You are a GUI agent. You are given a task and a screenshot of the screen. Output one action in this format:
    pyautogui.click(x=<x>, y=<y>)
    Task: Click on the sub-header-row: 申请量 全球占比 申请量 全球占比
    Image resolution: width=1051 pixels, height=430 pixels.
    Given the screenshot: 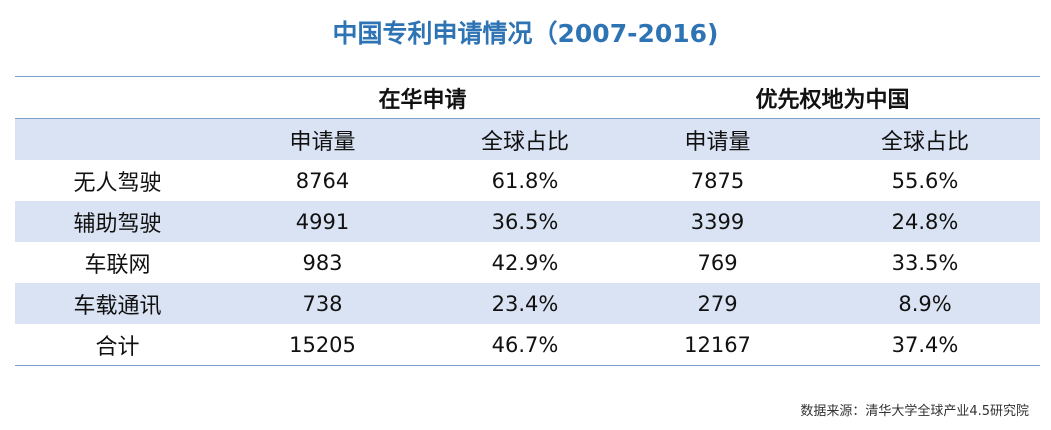 What is the action you would take?
    pyautogui.click(x=528, y=139)
    